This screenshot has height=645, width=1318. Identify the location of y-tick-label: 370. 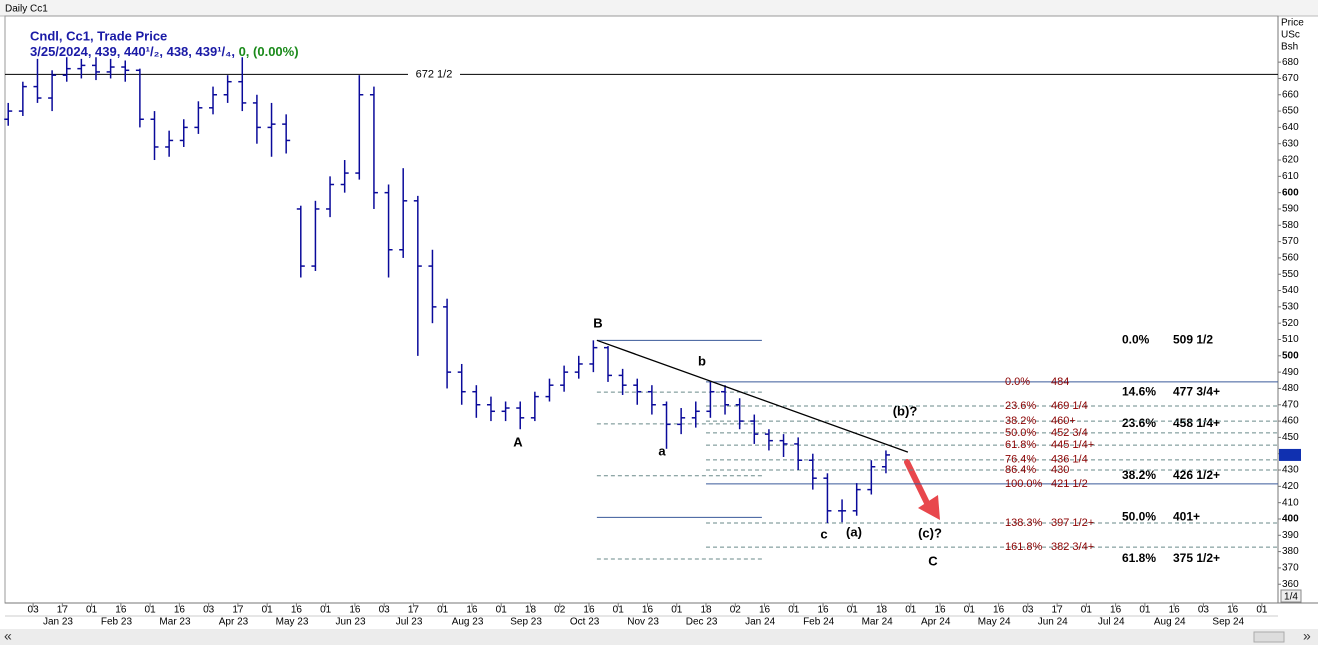
(1290, 568).